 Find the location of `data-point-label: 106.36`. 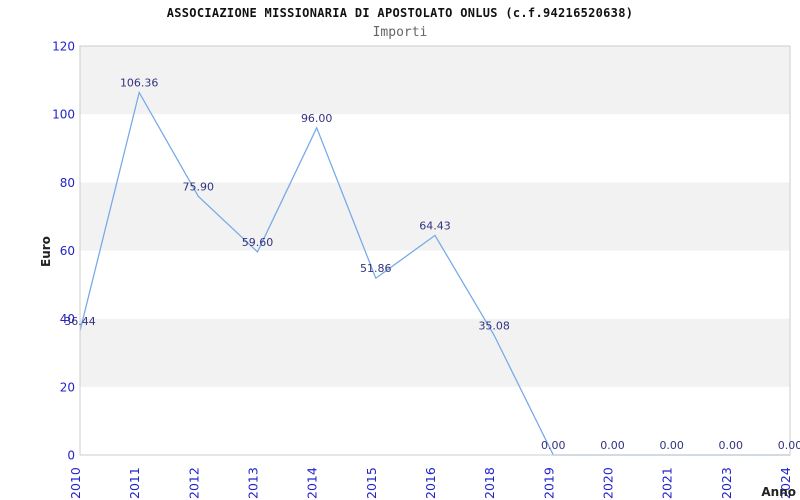

data-point-label: 106.36 is located at coordinates (139, 83).